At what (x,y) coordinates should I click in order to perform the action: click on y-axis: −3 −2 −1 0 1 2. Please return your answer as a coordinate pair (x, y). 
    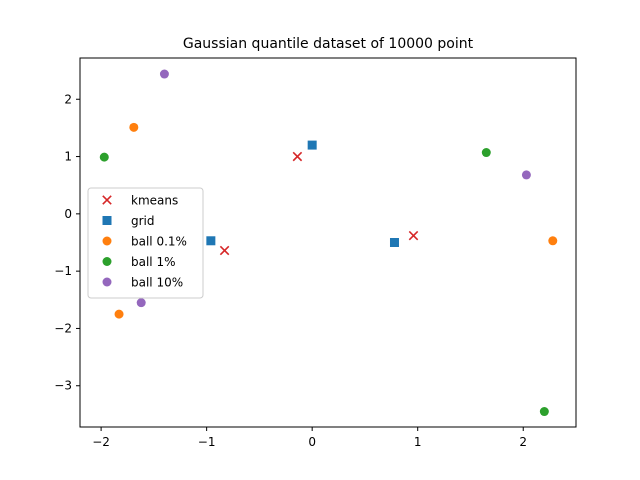
    Looking at the image, I should click on (67, 242).